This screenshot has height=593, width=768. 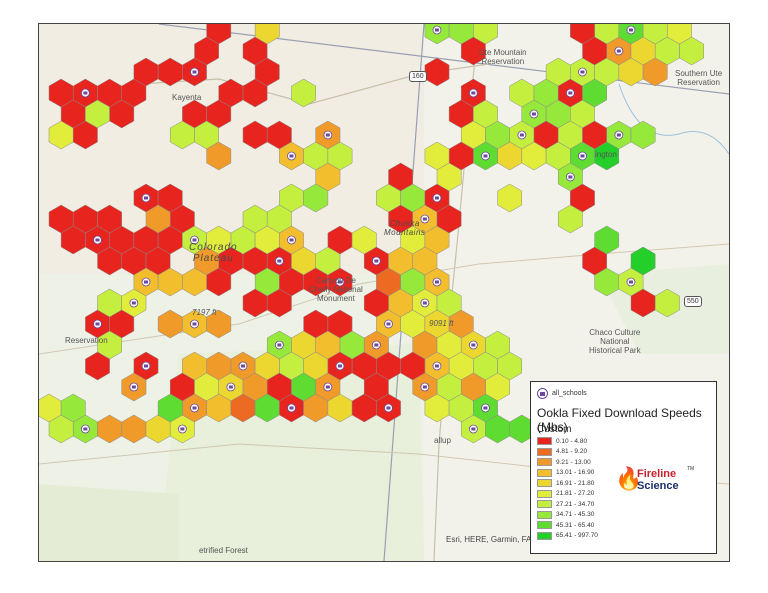 I want to click on place-label-canyon-de-chelly: Canyon De Chelly National Monument, so click(x=336, y=289).